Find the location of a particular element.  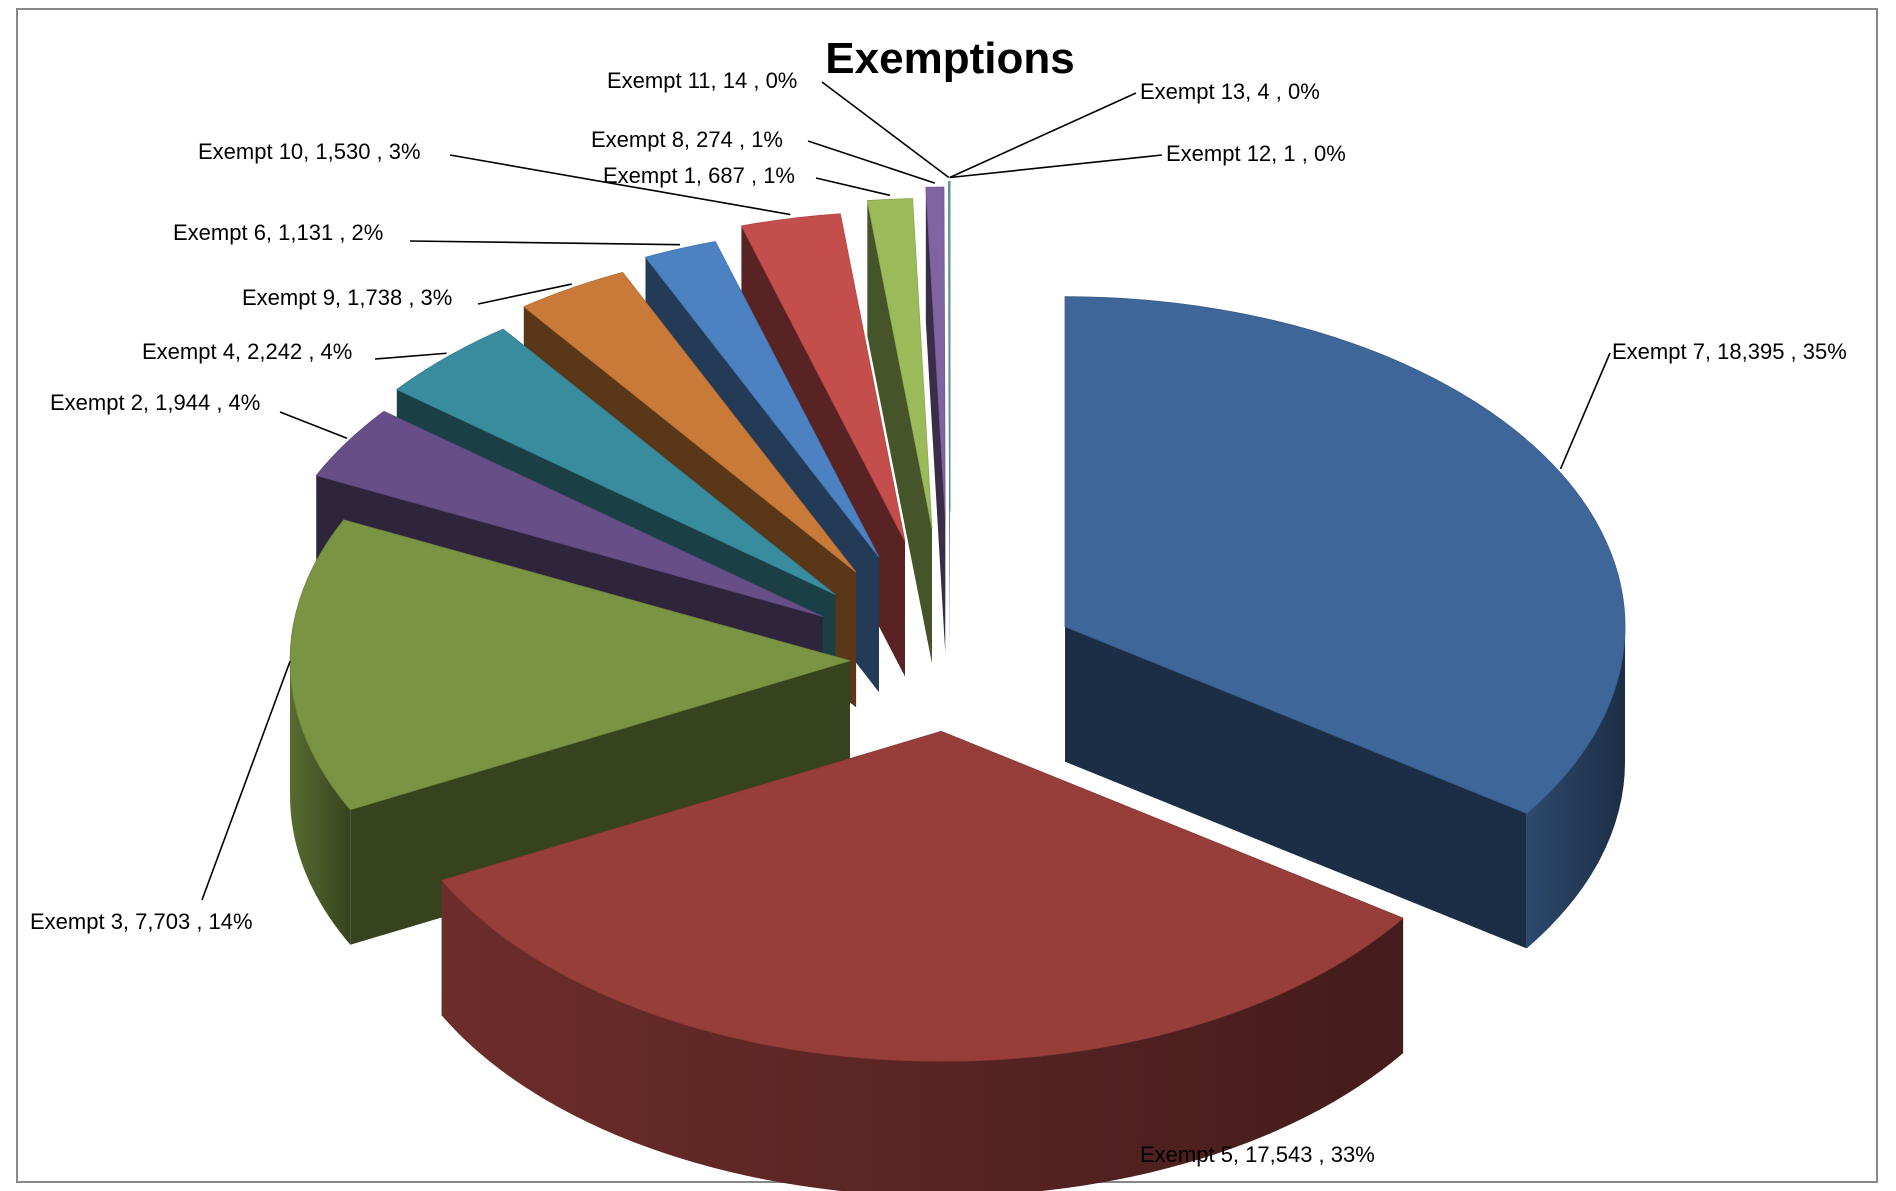

slice-label-exempt-8: Exempt 8, 274 , 1% is located at coordinates (687, 139).